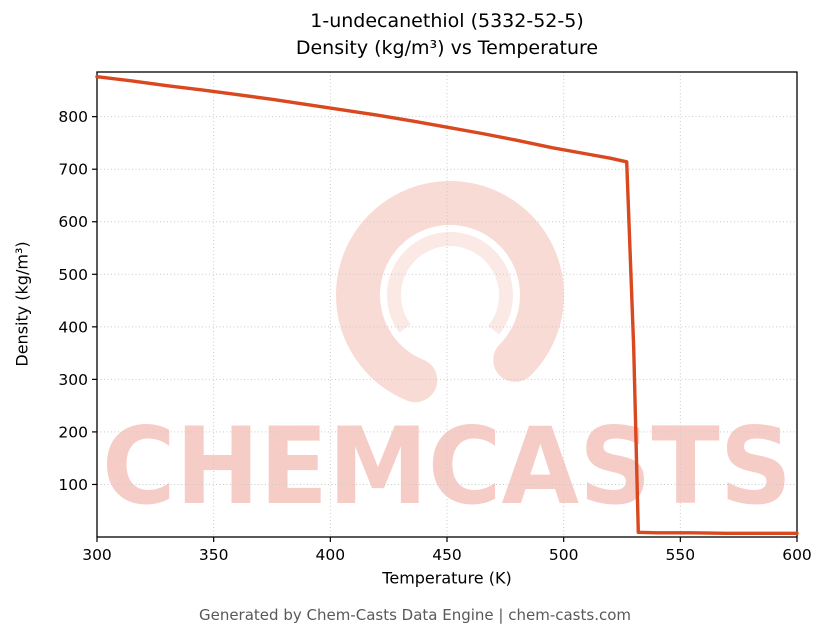  What do you see at coordinates (73, 485) in the screenshot?
I see `y-tick-label: 100` at bounding box center [73, 485].